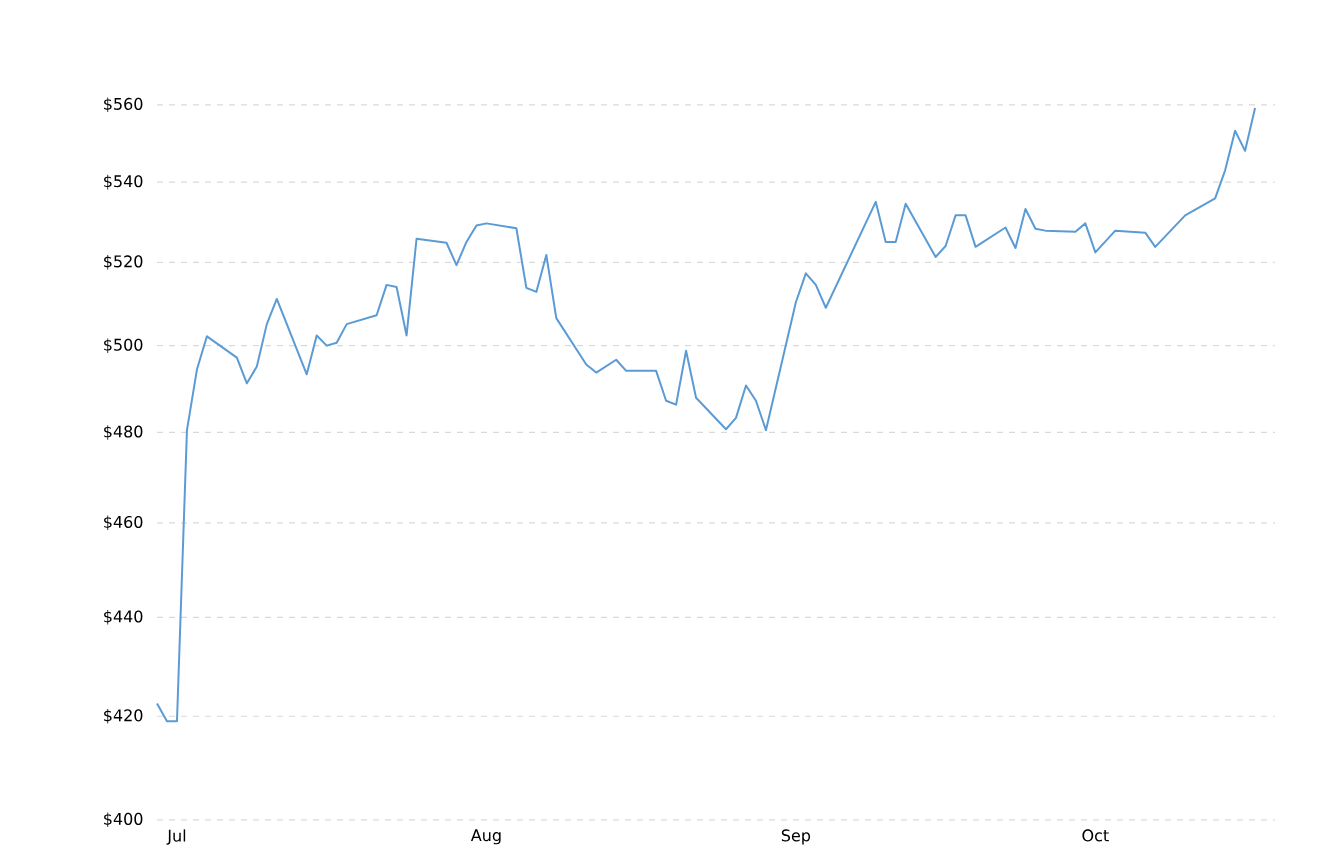 This screenshot has width=1331, height=865. Describe the element at coordinates (485, 837) in the screenshot. I see `x-tick-label: Aug` at that location.